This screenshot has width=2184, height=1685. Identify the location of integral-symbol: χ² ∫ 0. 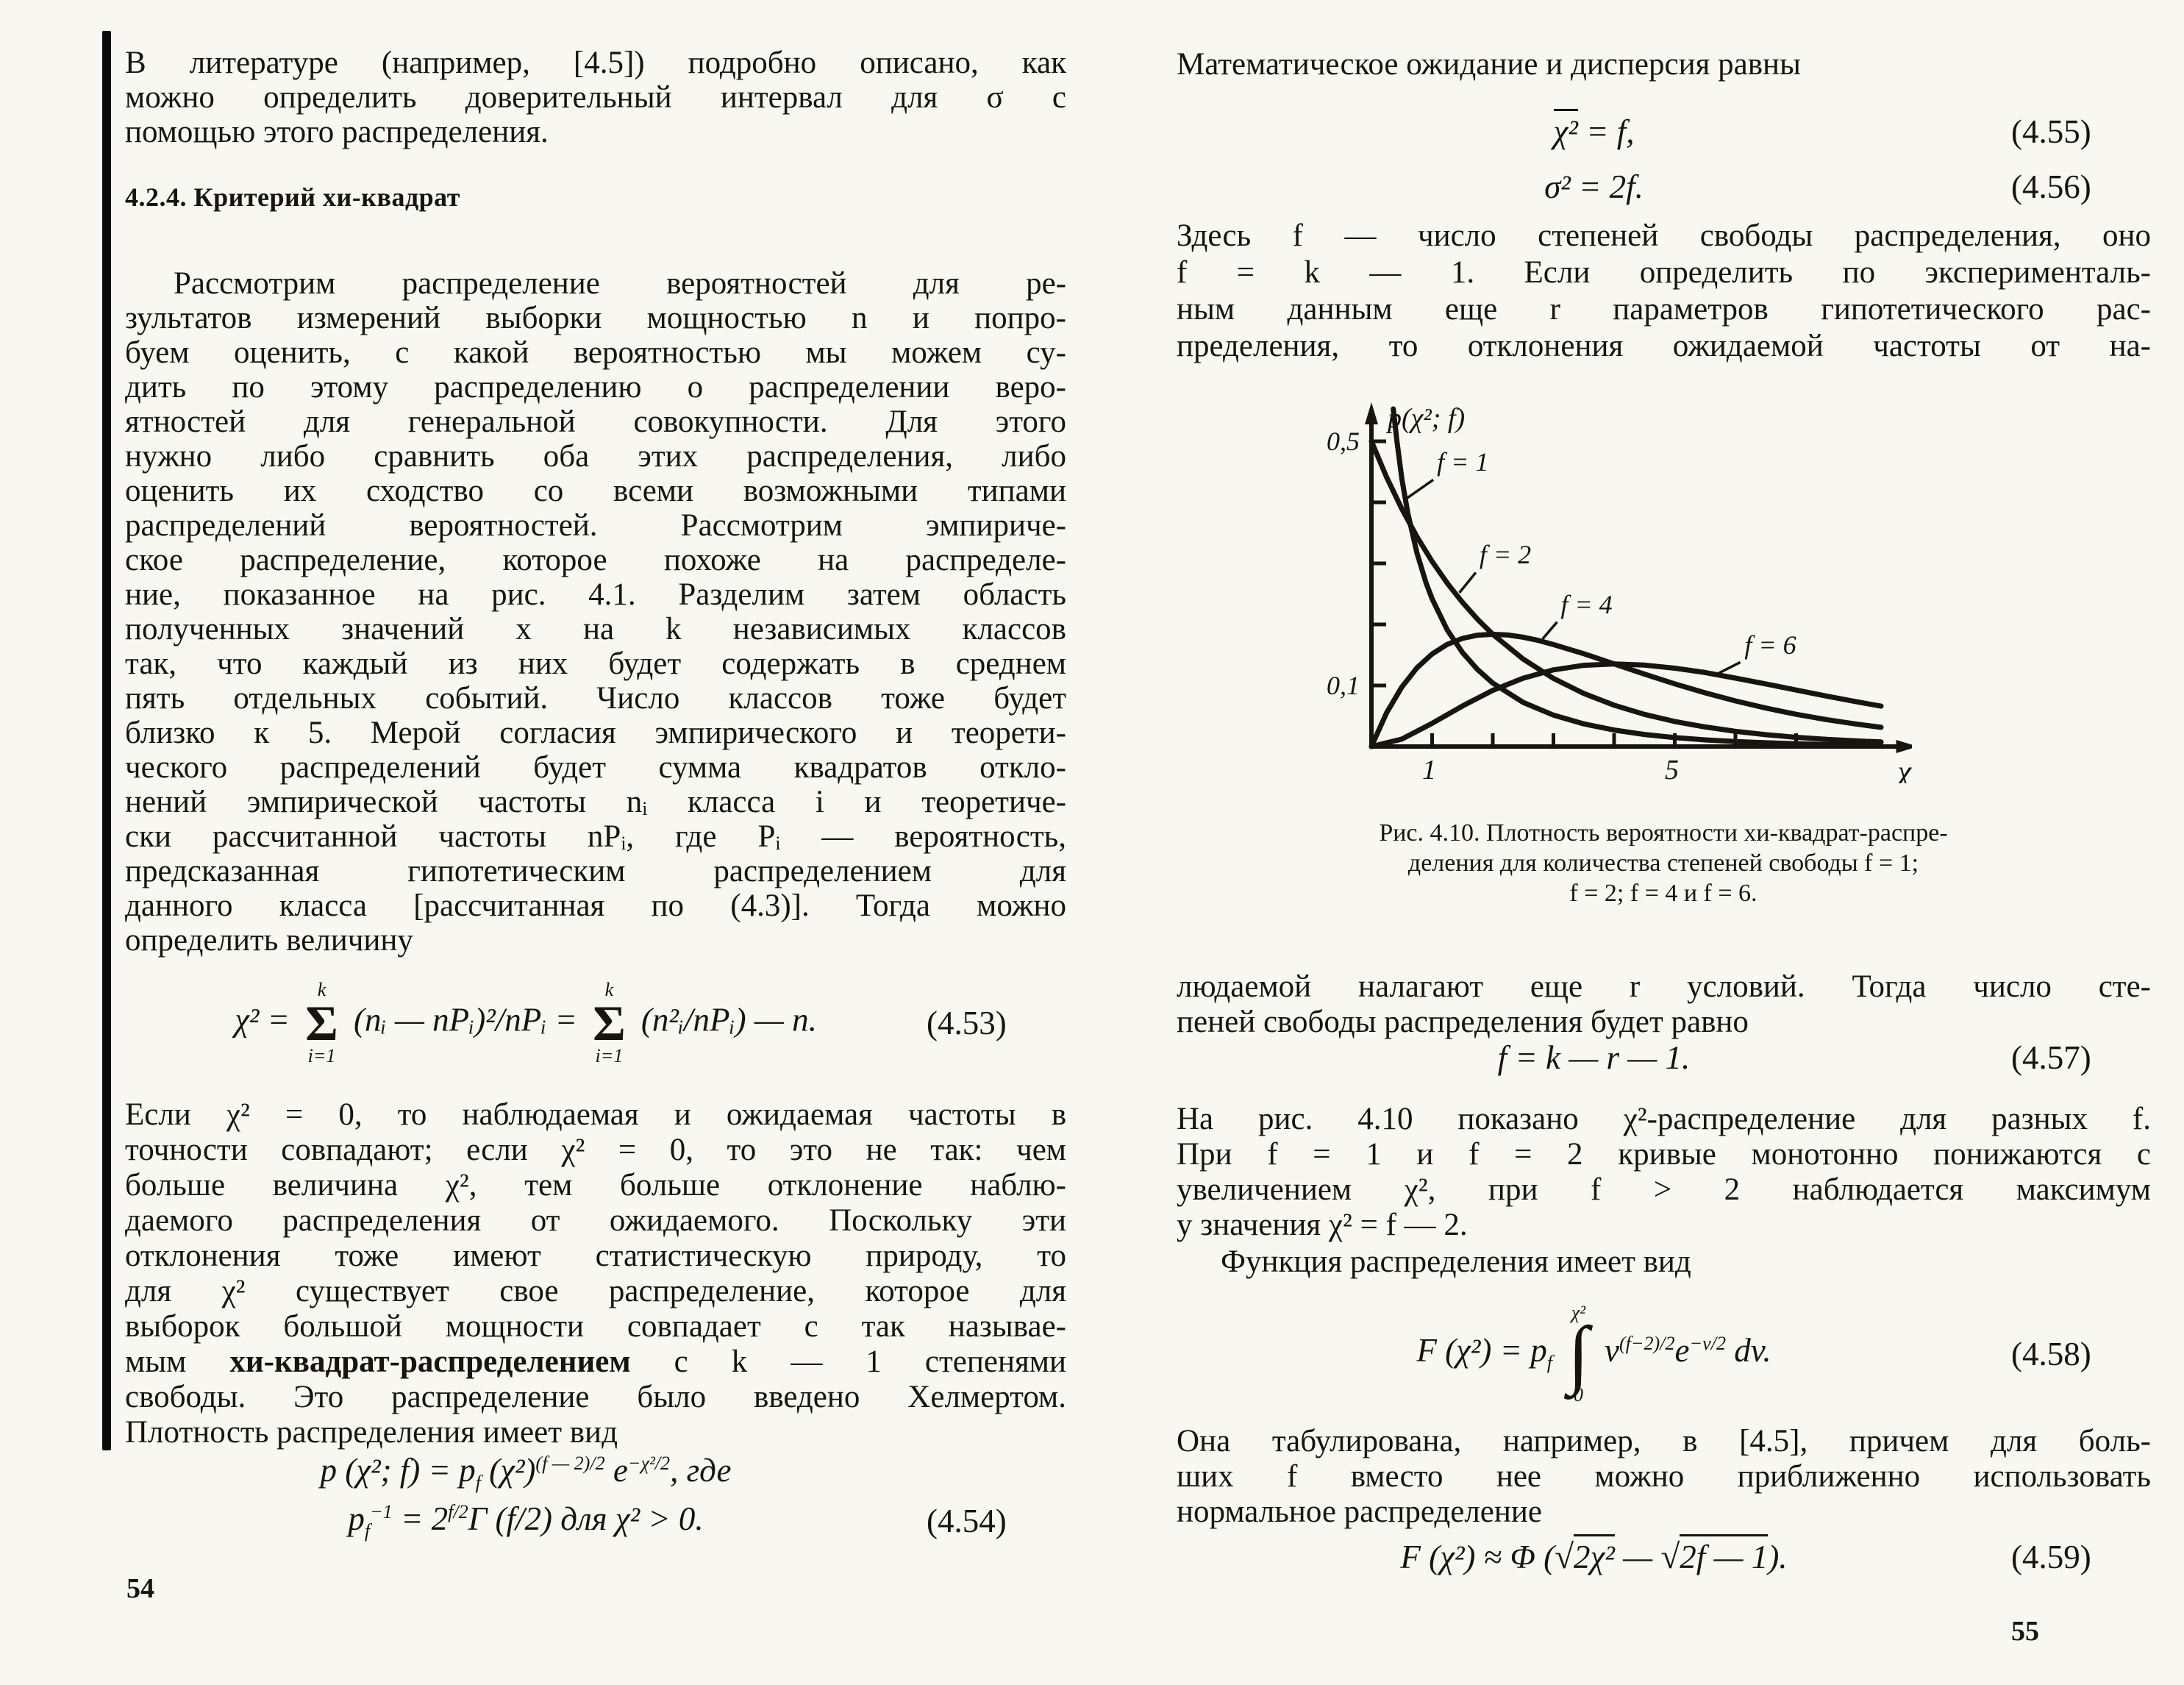
(1578, 1353).